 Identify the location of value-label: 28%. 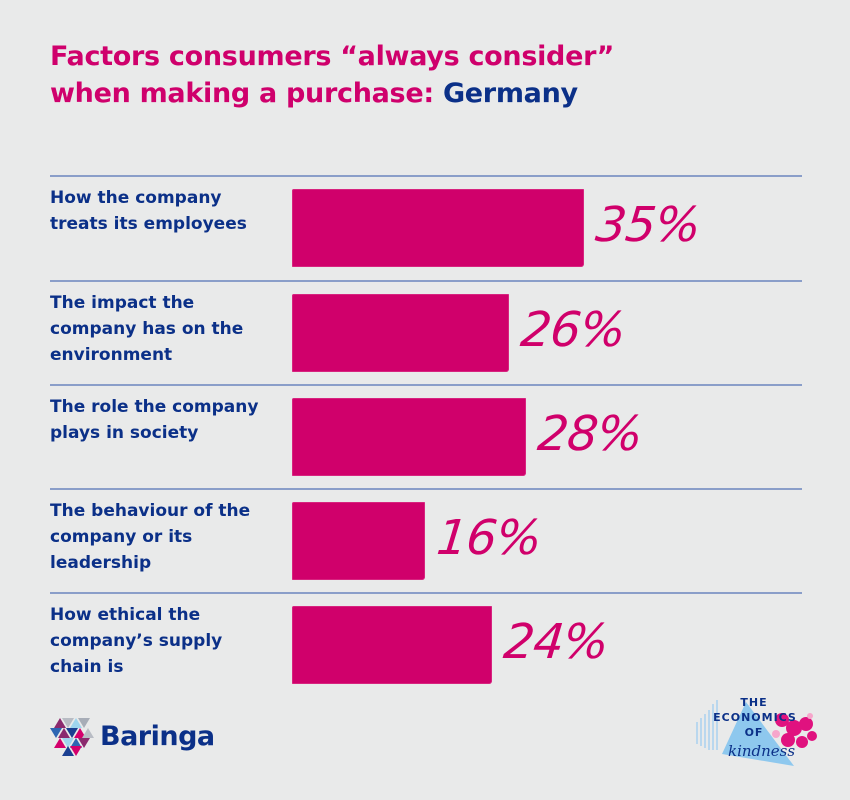
(590, 434).